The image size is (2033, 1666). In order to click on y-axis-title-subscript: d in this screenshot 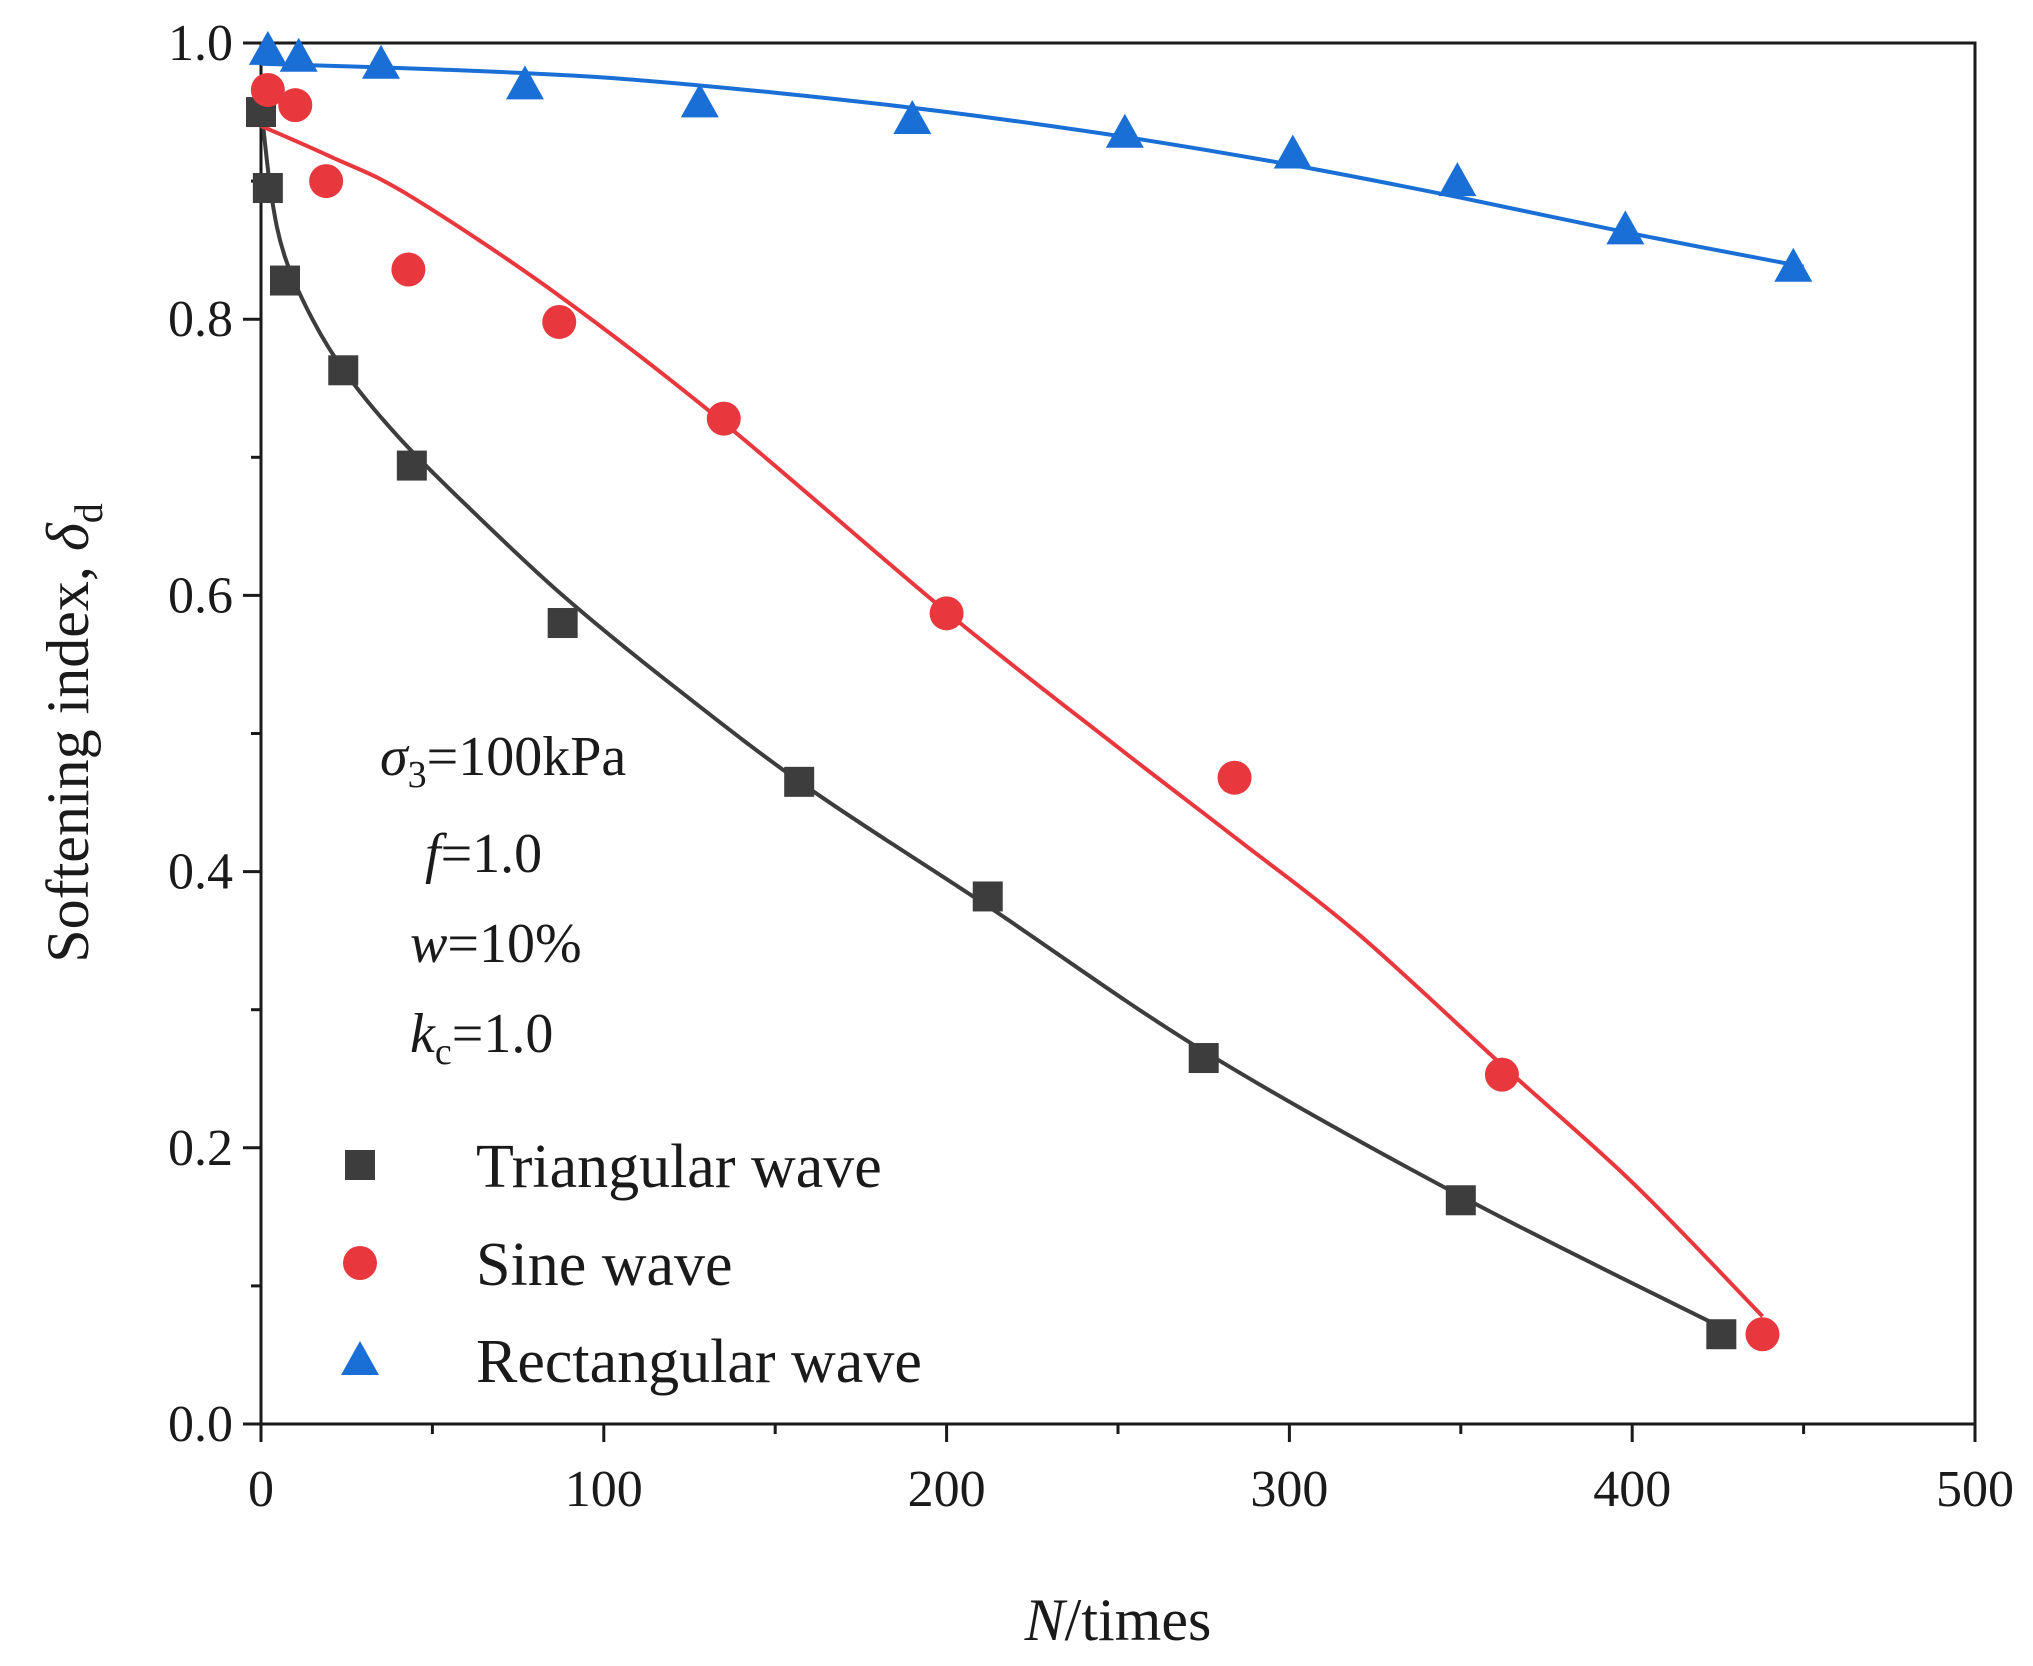, I will do `click(88, 513)`.